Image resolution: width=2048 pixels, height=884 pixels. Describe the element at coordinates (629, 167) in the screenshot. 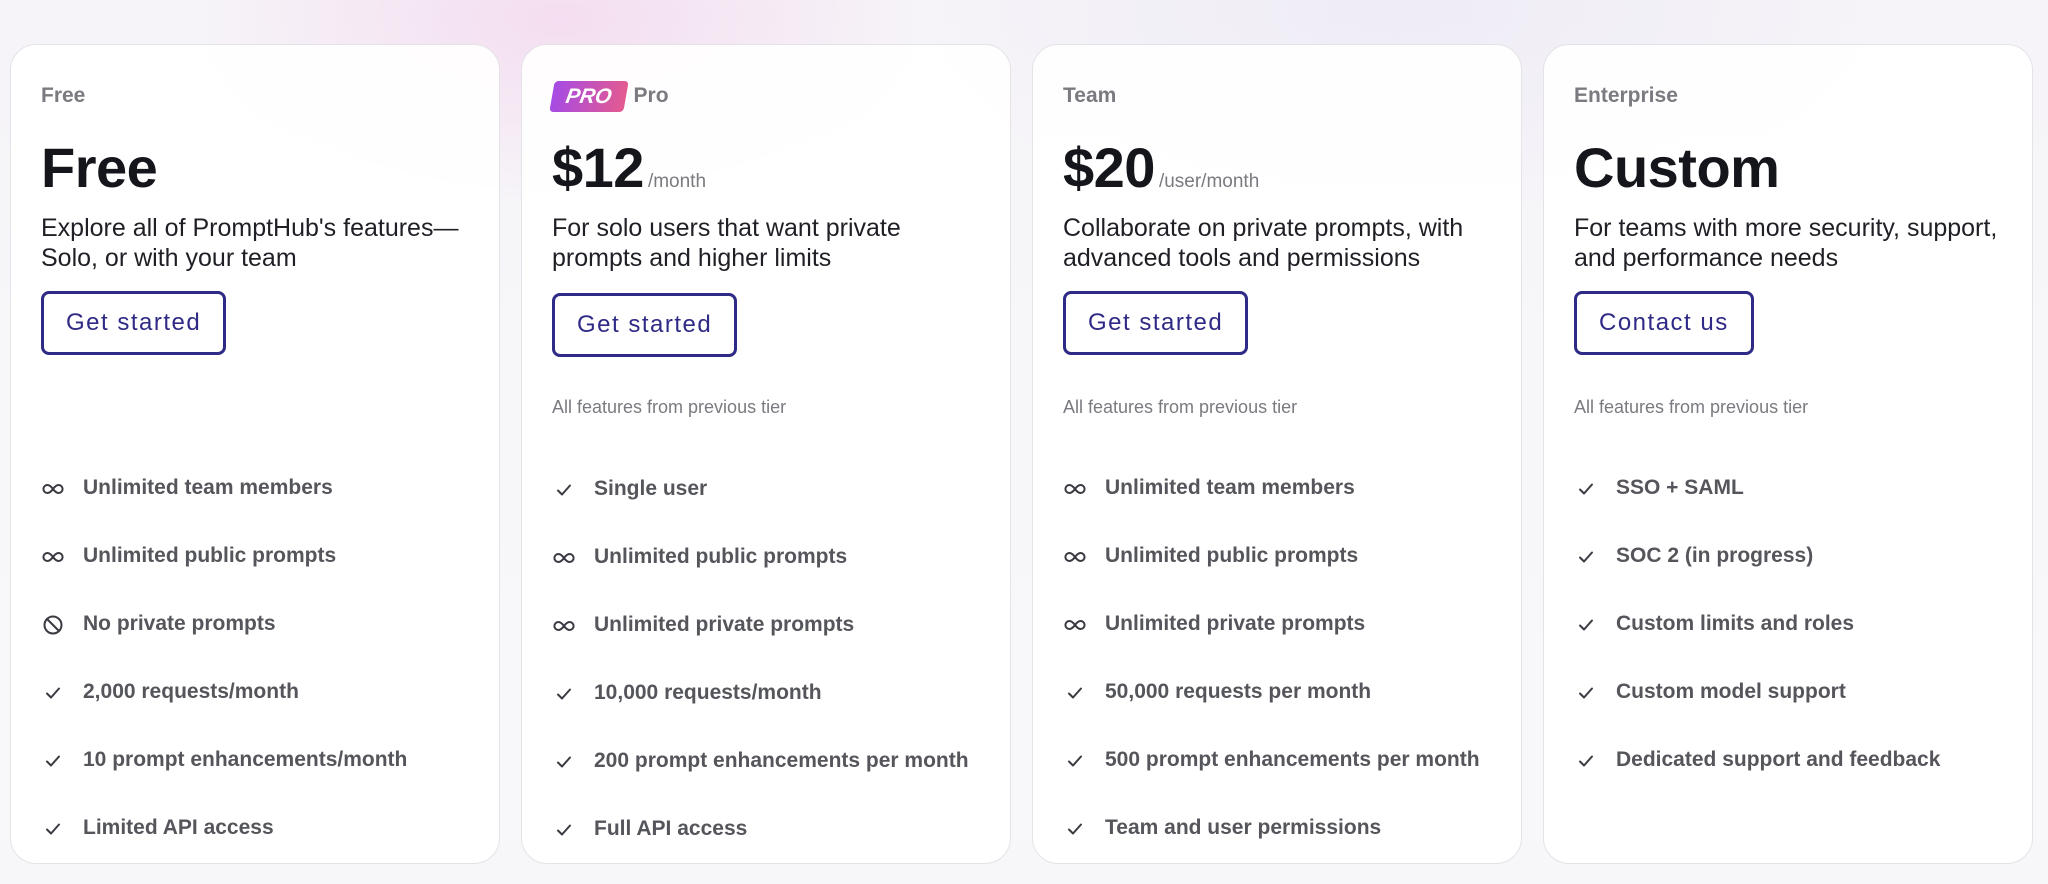

I see `price-row: $12 /month` at that location.